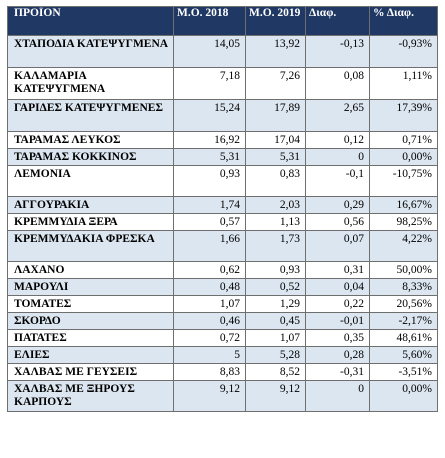 Image resolution: width=445 pixels, height=458 pixels. What do you see at coordinates (337, 372) in the screenshot?
I see `diff-cell: -0,31` at bounding box center [337, 372].